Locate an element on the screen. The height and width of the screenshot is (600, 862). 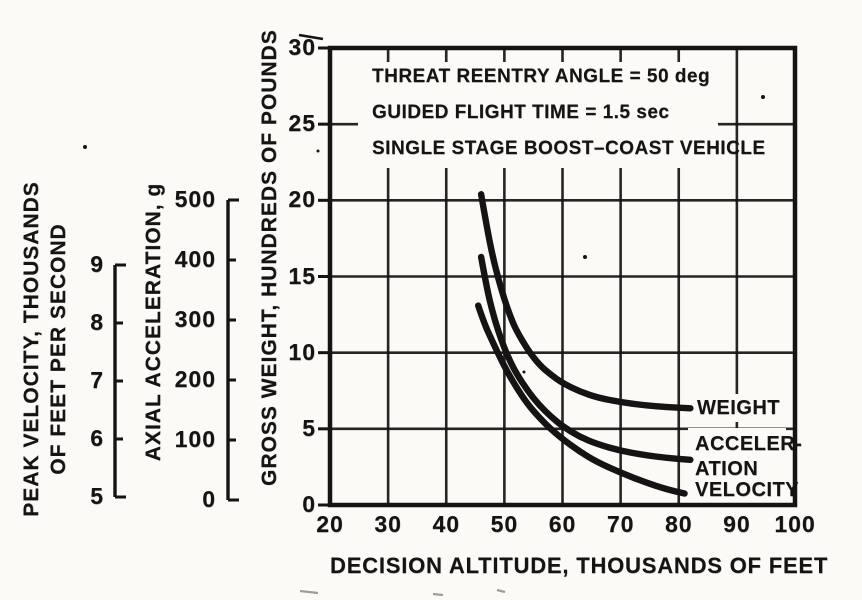
axial-acceleration-tick-label: 0 is located at coordinates (209, 499).